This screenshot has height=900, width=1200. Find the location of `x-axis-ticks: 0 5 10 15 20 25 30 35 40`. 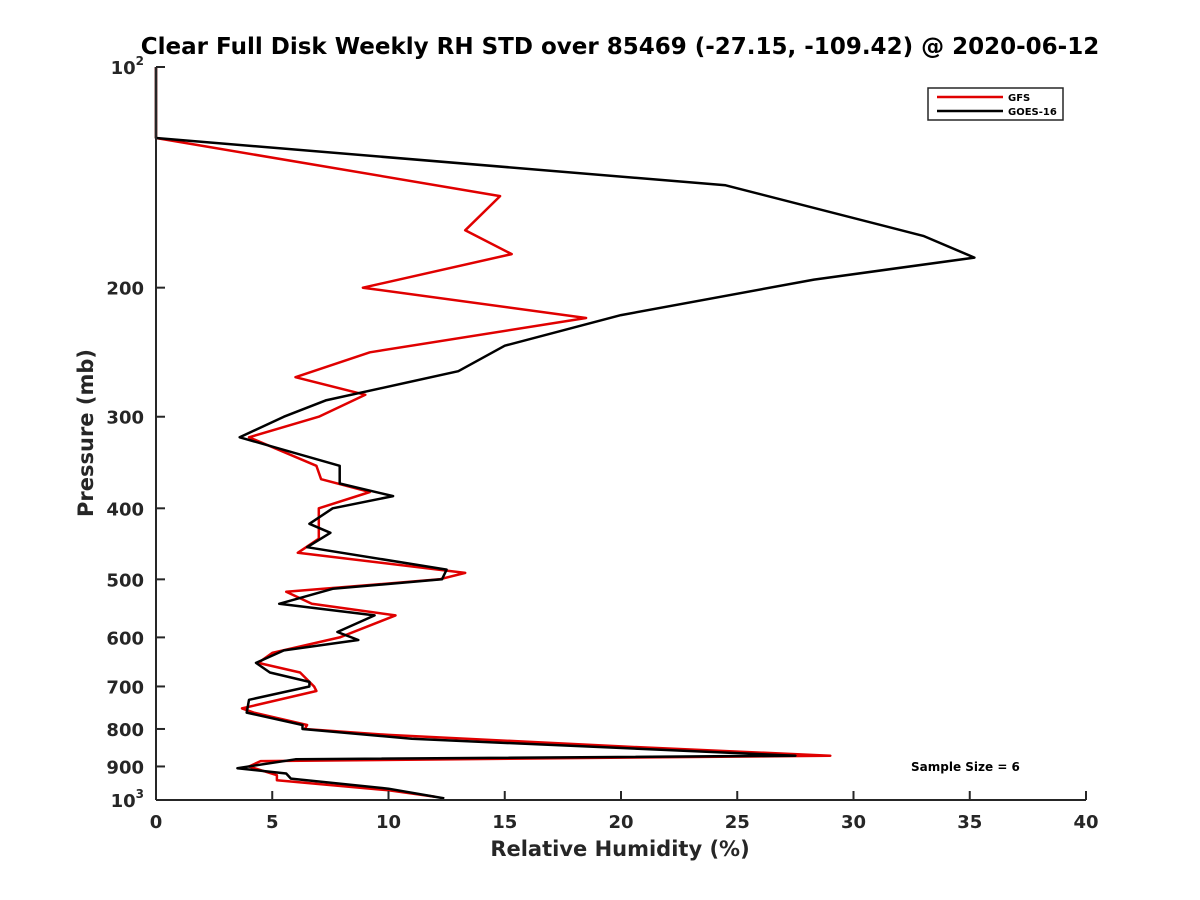

x-axis-ticks: 0 5 10 15 20 25 30 35 40 is located at coordinates (624, 812).